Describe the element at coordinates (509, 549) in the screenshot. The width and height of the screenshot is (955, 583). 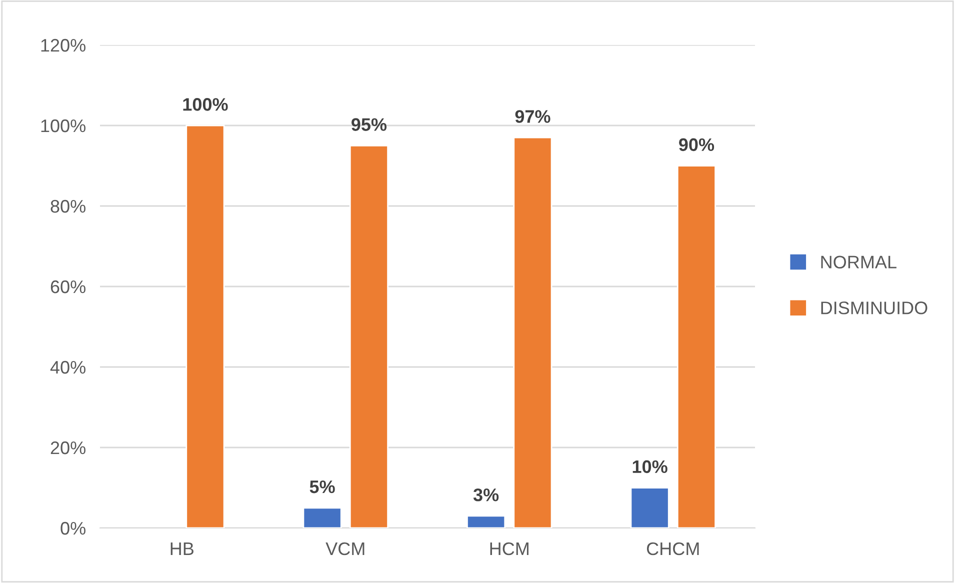
I see `x-tick-label: HCM` at that location.